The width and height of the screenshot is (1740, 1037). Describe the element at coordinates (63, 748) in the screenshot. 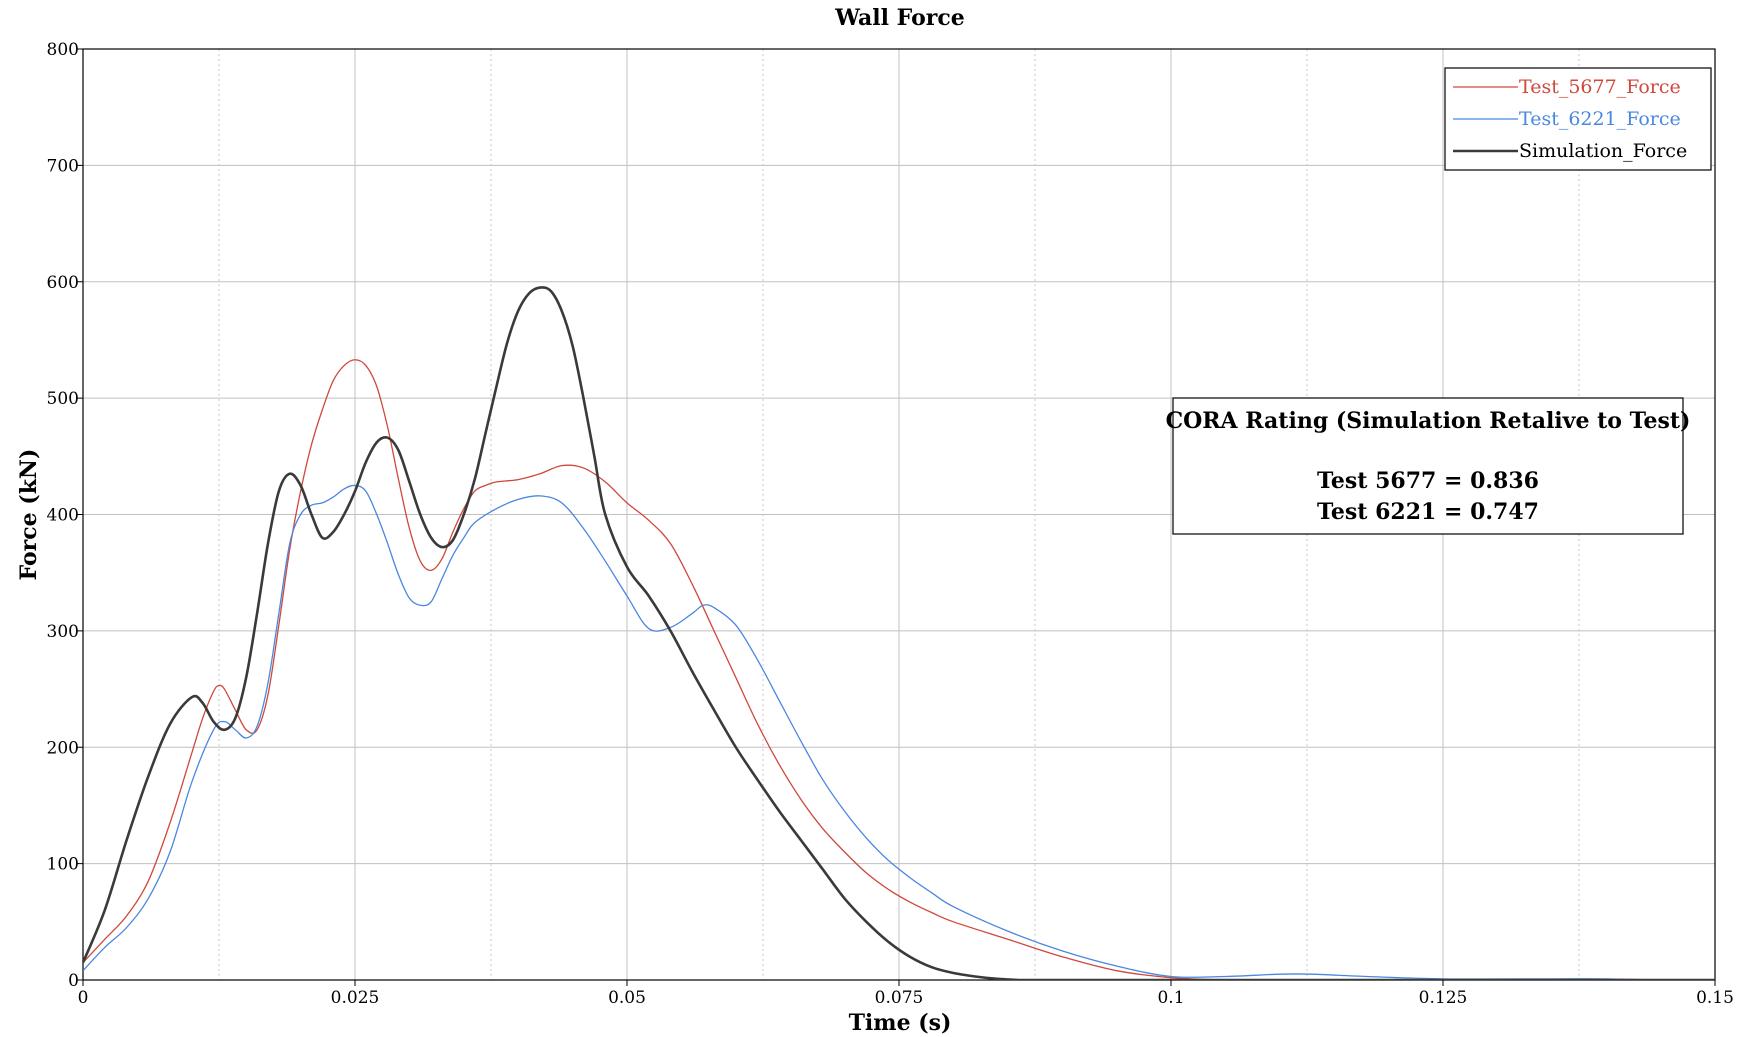

I see `y-tick-label: 200` at that location.